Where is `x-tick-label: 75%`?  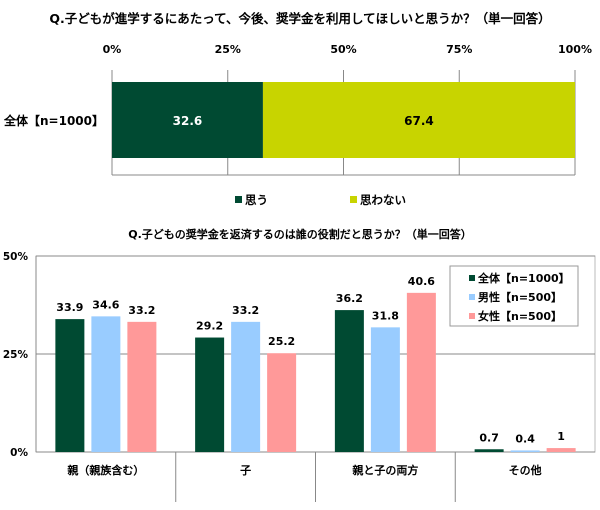
x-tick-label: 75% is located at coordinates (459, 49).